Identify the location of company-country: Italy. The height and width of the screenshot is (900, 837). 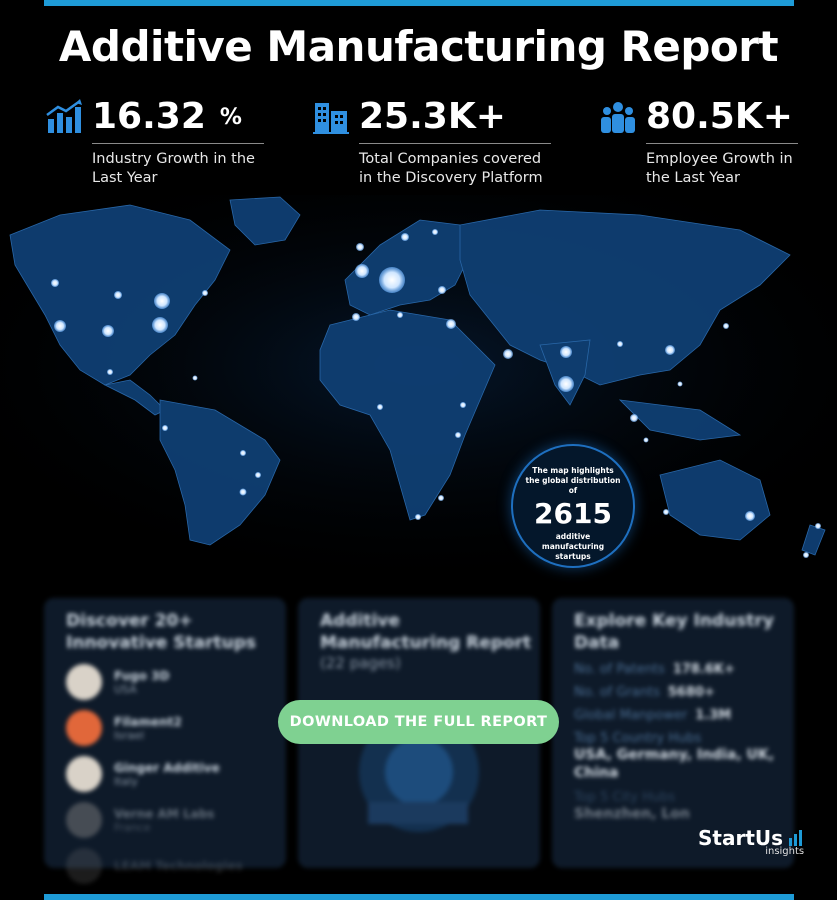
(126, 781).